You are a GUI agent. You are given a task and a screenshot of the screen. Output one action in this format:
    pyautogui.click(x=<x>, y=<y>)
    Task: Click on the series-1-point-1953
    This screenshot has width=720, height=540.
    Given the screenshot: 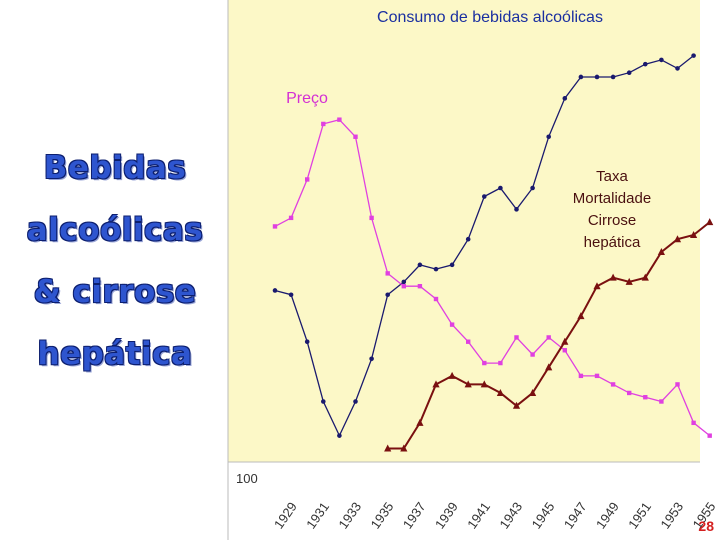 What is the action you would take?
    pyautogui.click(x=677, y=384)
    